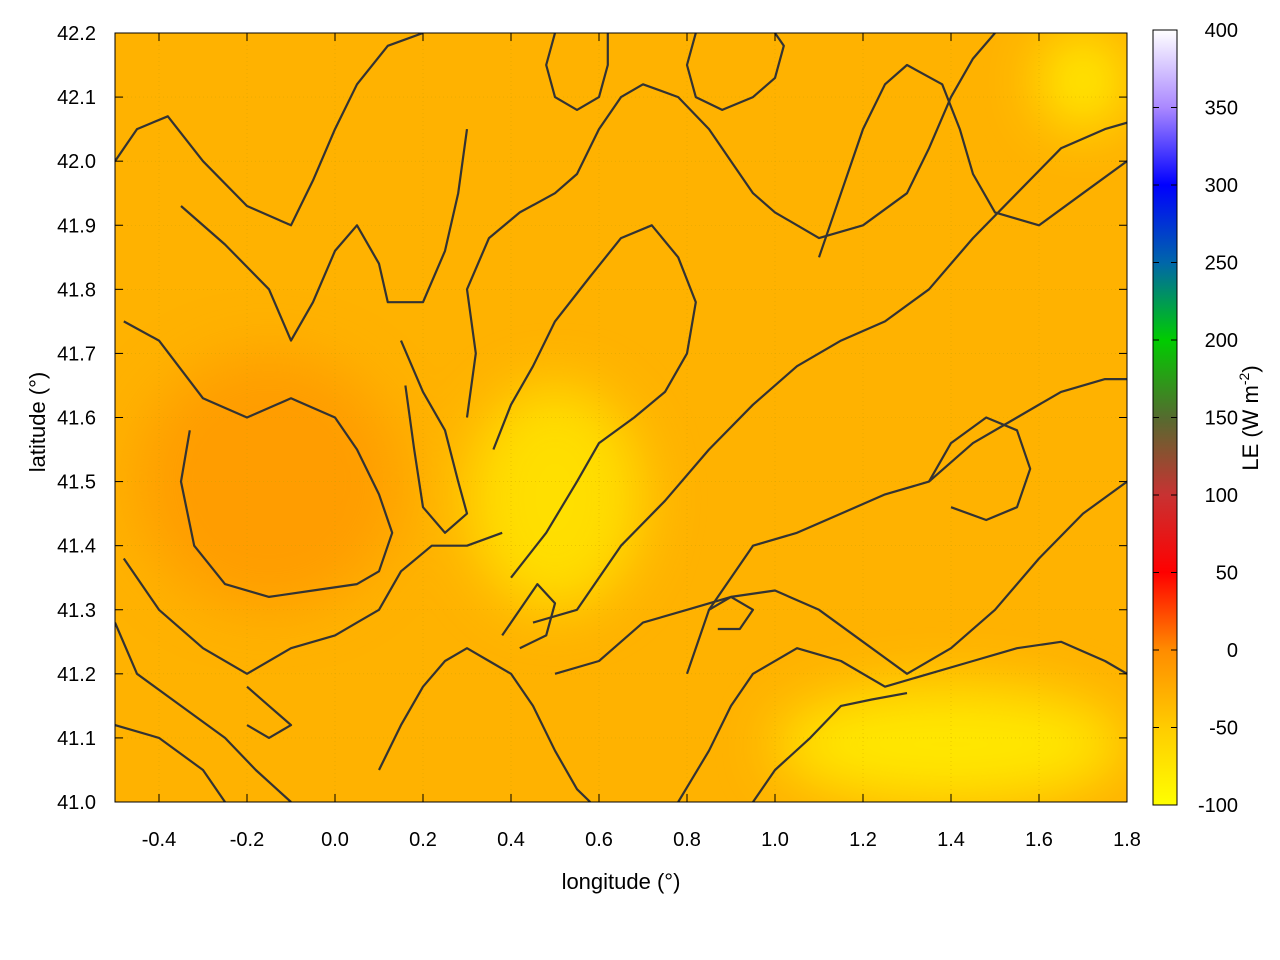 Image resolution: width=1280 pixels, height=960 pixels. Describe the element at coordinates (76, 226) in the screenshot. I see `y-tick-label: 41.9` at that location.